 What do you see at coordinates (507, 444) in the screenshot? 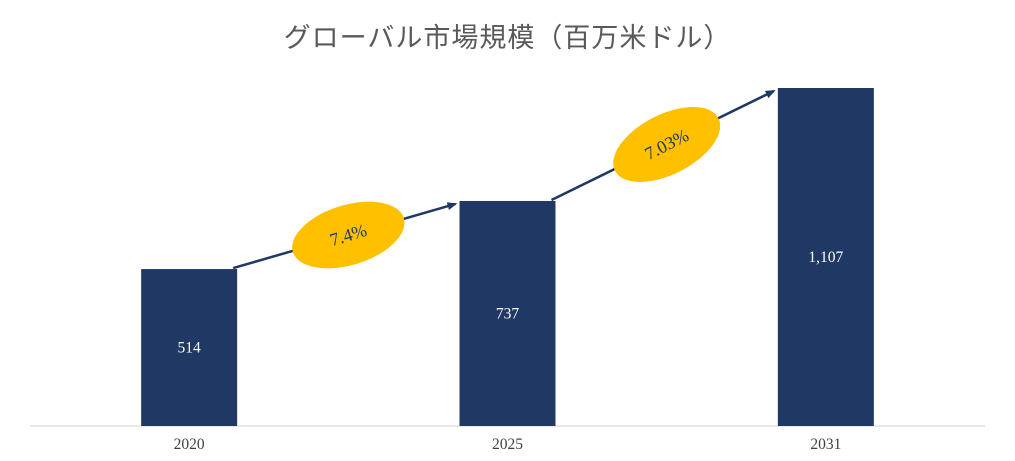
I see `x-tick-label: 2025` at bounding box center [507, 444].